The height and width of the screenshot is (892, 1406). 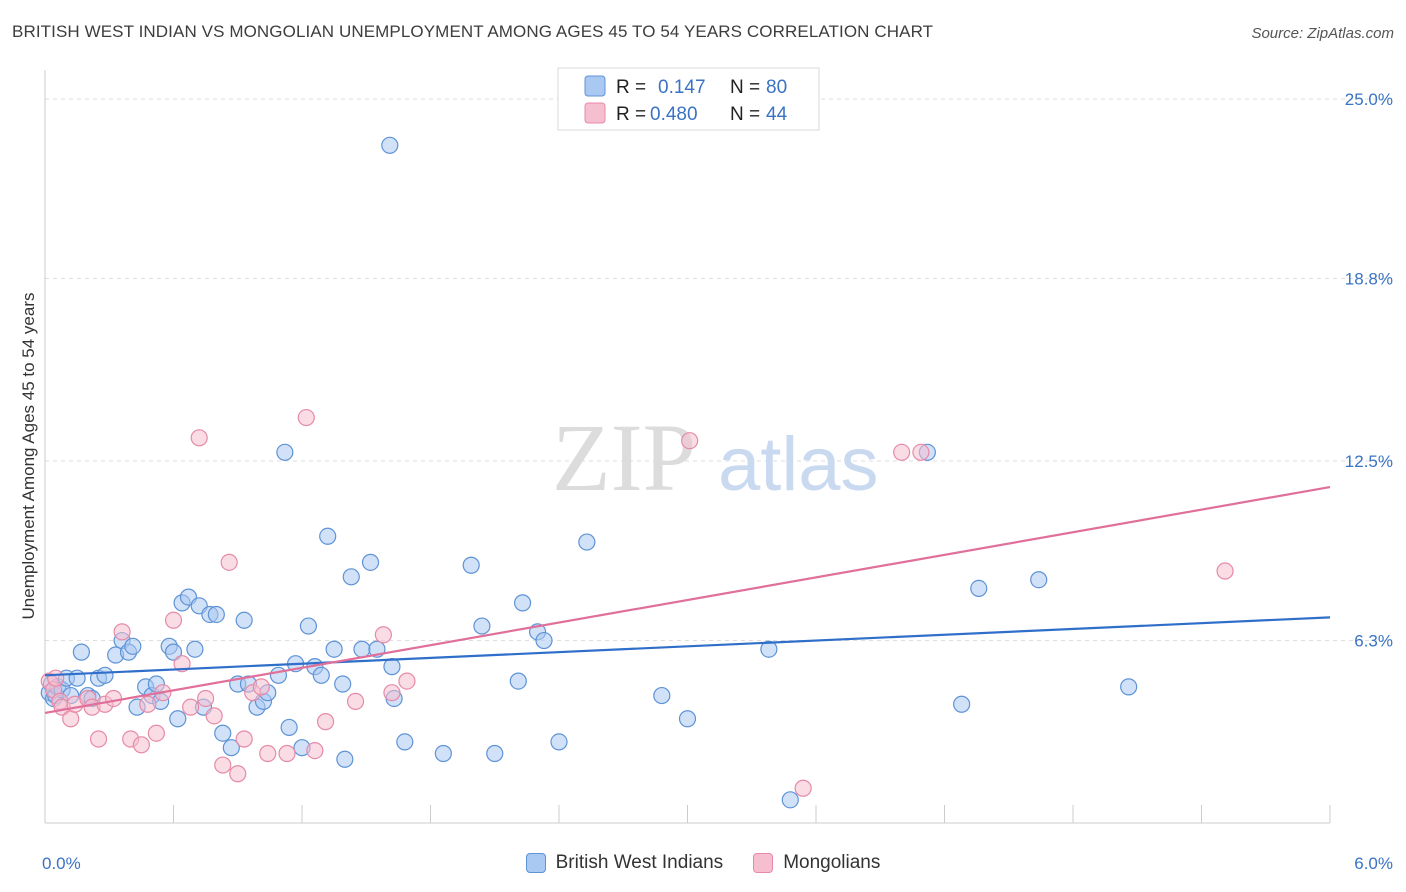 I want to click on watermark-atlas: atlas, so click(x=798, y=464).